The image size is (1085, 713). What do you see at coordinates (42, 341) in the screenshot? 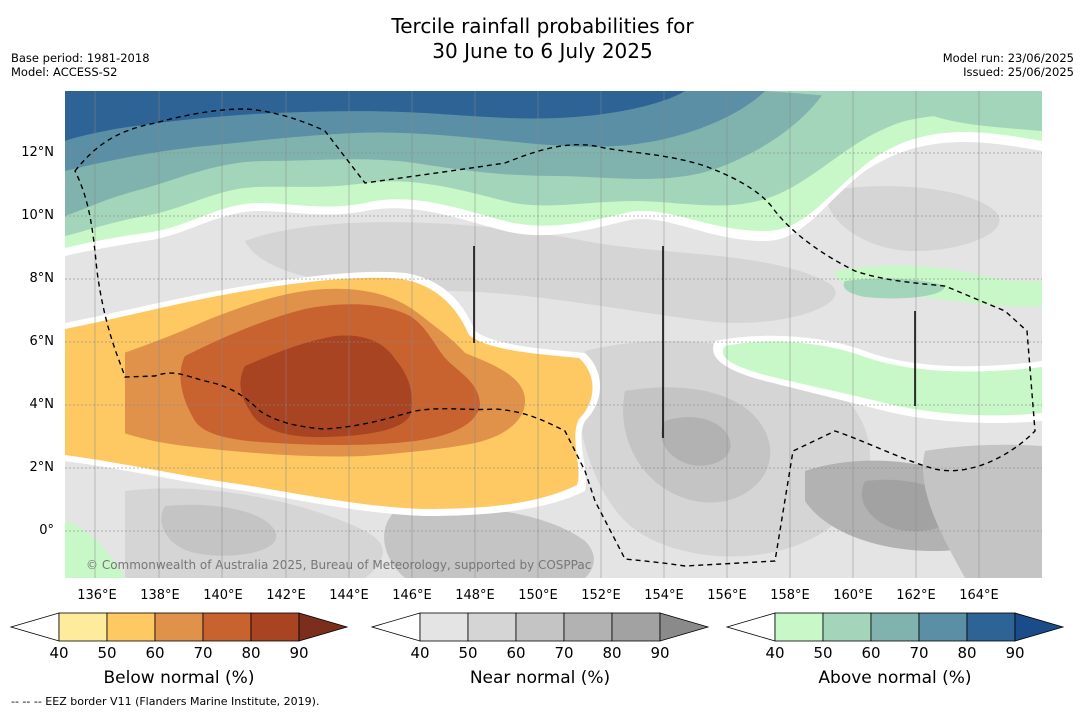
I see `lat-label: 6°N` at bounding box center [42, 341].